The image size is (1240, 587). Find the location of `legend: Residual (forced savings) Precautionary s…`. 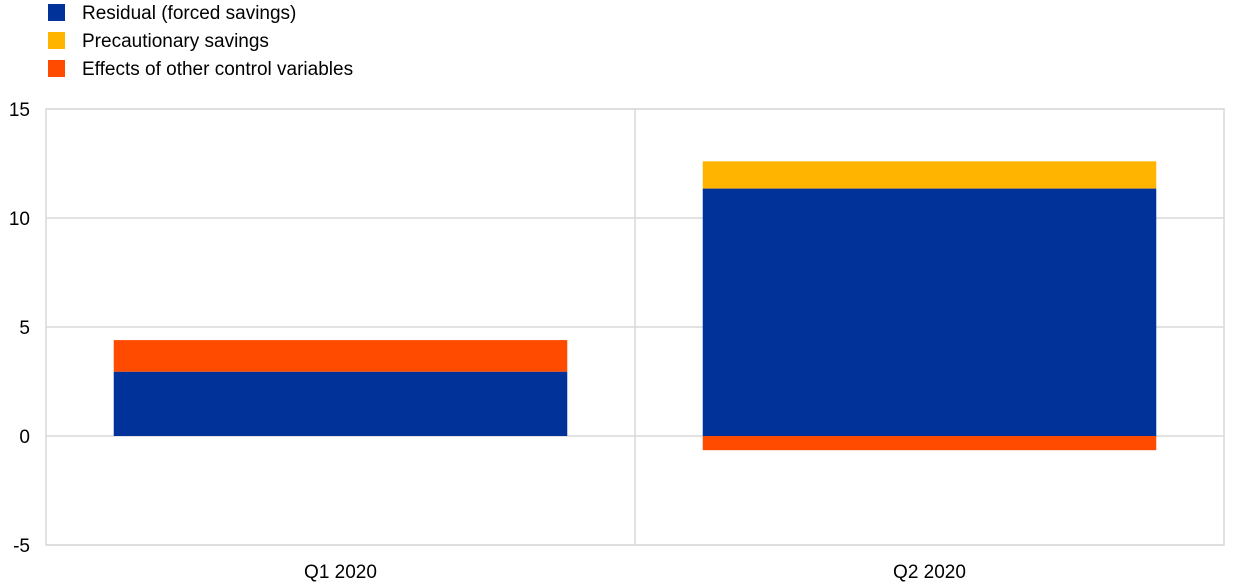

legend: Residual (forced savings) Precautionary s… is located at coordinates (200, 41).